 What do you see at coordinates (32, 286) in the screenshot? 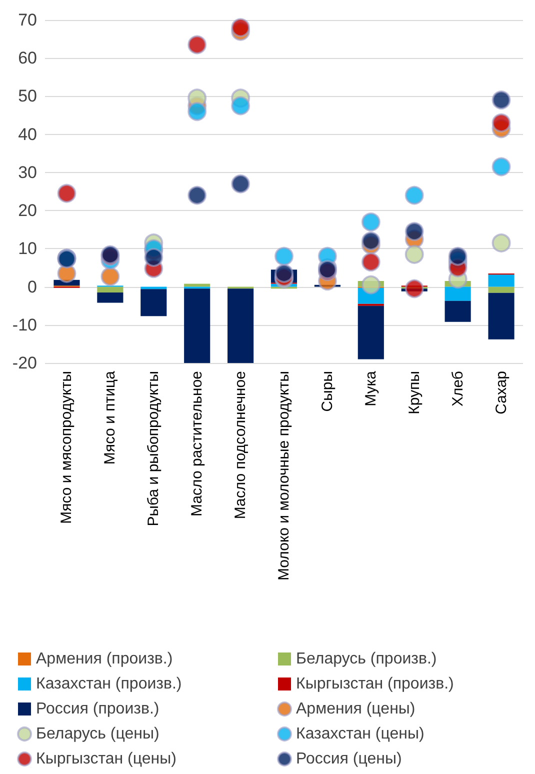
I see `y-tick-label: 0` at bounding box center [32, 286].